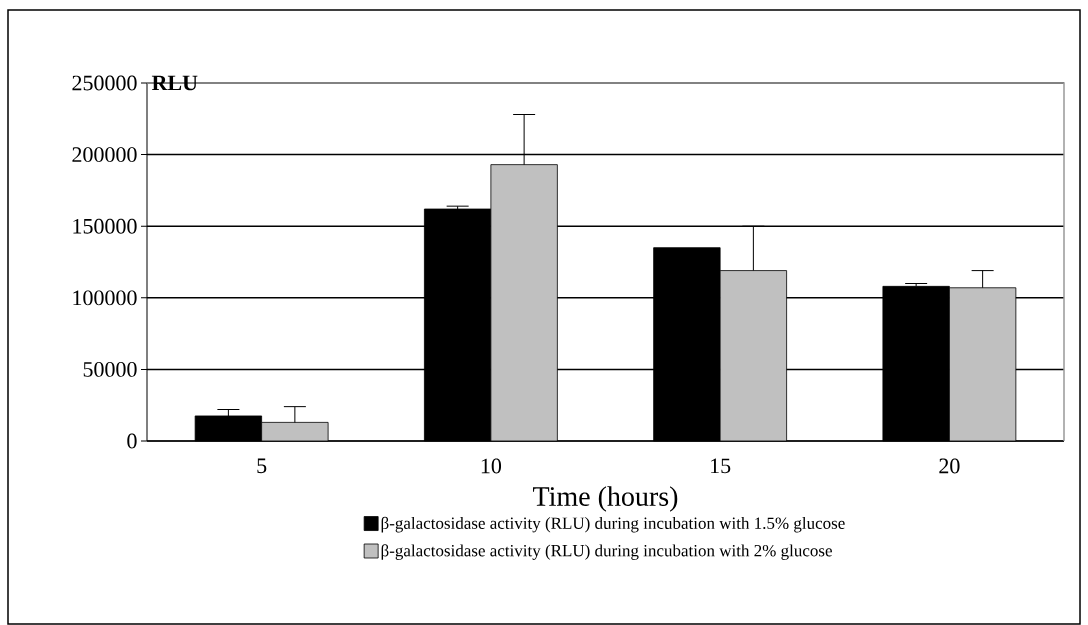 Image resolution: width=1088 pixels, height=625 pixels. I want to click on x-axis-title: Time (hours), so click(605, 499).